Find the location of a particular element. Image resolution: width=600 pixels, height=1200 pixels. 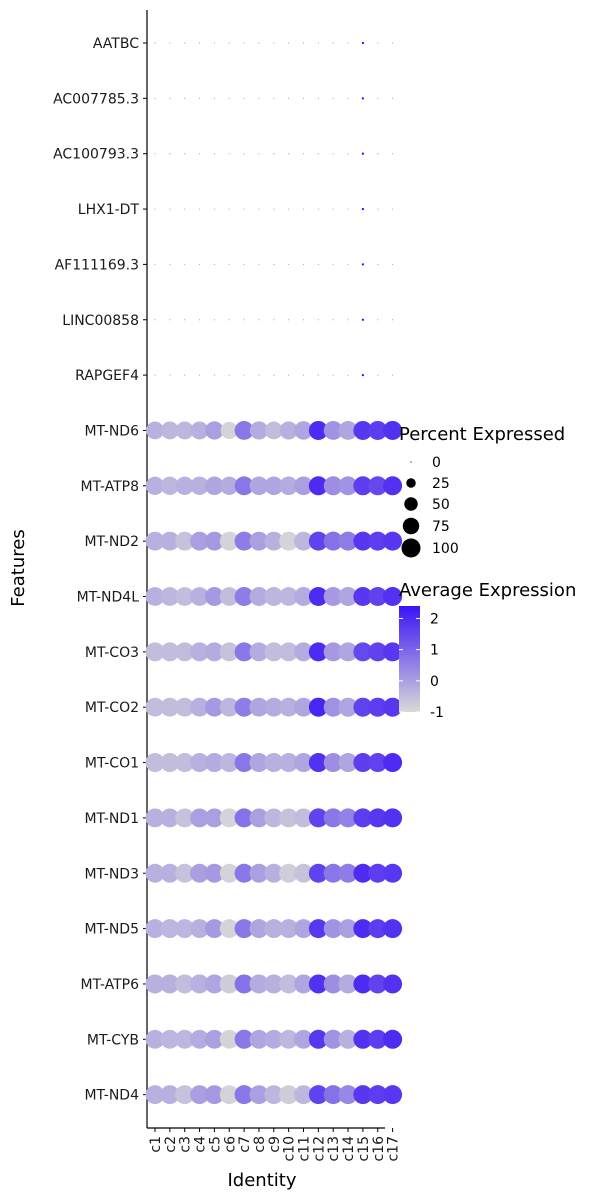

x-tick-label: c8 is located at coordinates (260, 1144).